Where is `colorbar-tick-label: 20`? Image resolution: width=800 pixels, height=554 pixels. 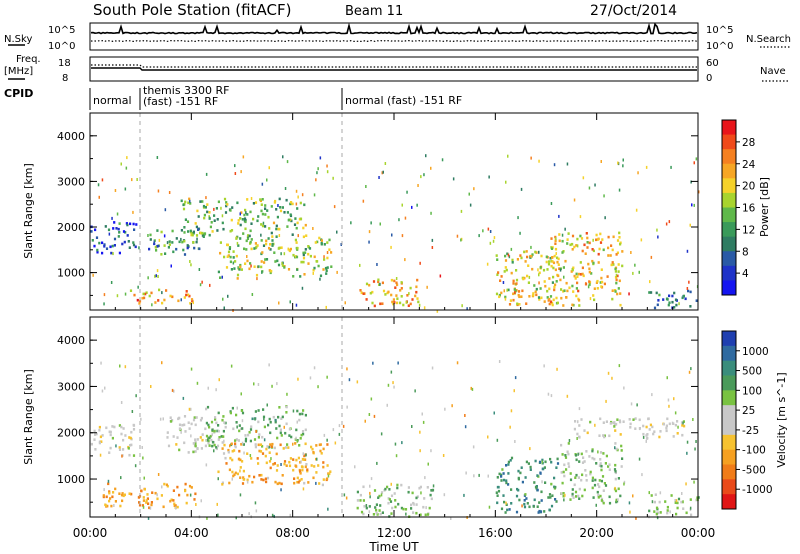 colorbar-tick-label: 20 is located at coordinates (748, 187).